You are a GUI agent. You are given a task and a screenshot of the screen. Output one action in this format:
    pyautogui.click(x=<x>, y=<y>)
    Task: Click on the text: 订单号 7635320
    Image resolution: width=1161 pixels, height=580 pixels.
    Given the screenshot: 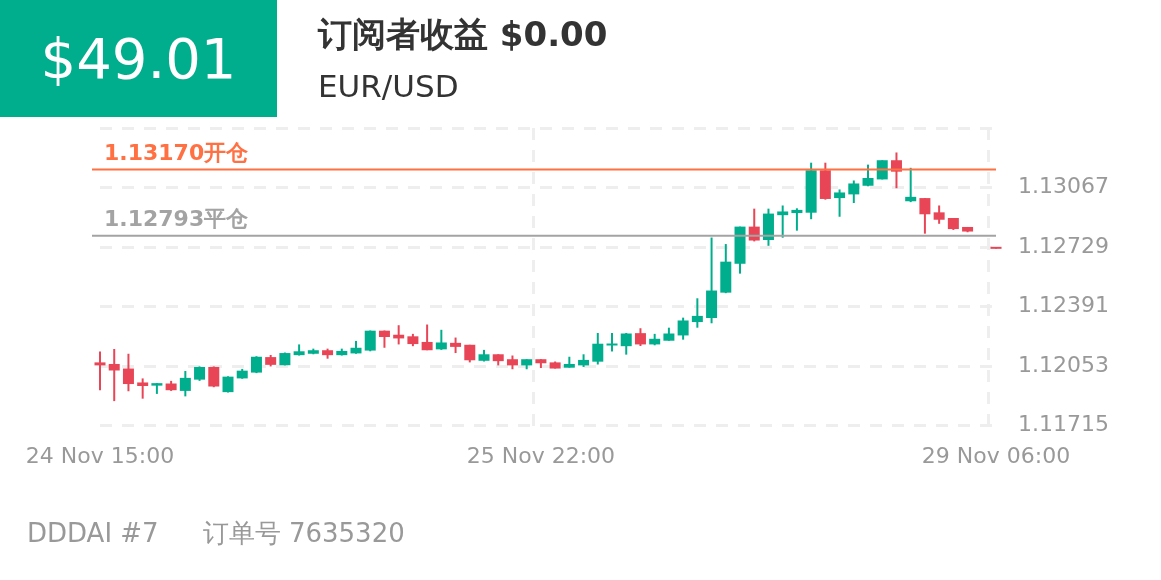 What is the action you would take?
    pyautogui.click(x=303, y=533)
    